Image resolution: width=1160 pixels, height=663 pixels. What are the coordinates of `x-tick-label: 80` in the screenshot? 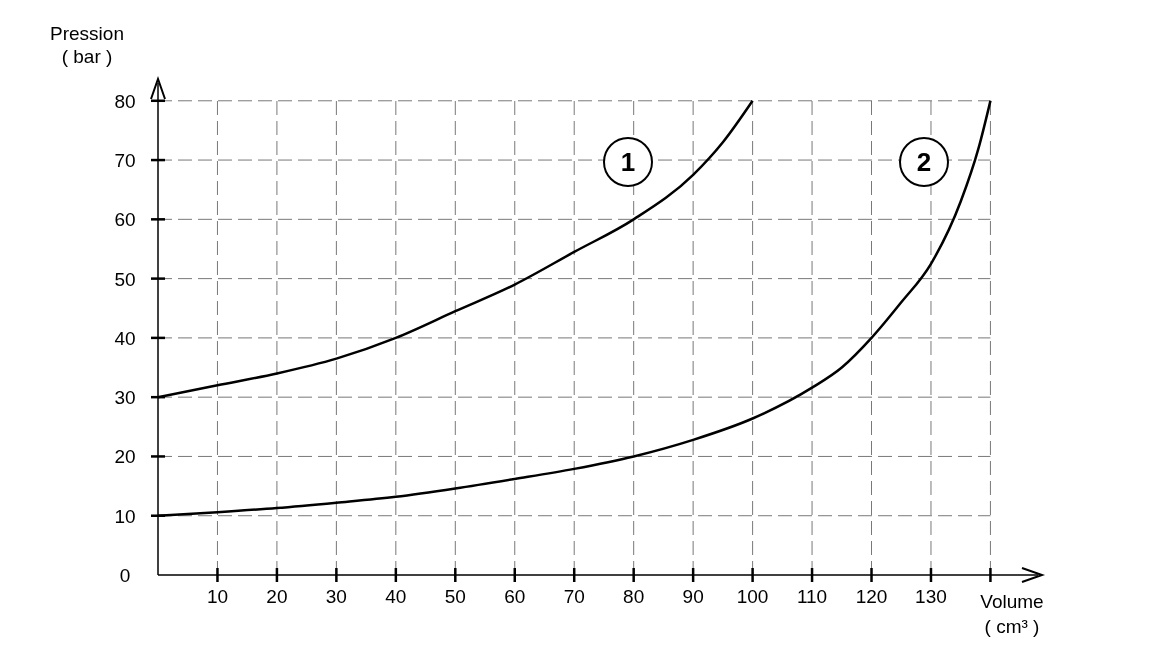 It's located at (634, 596).